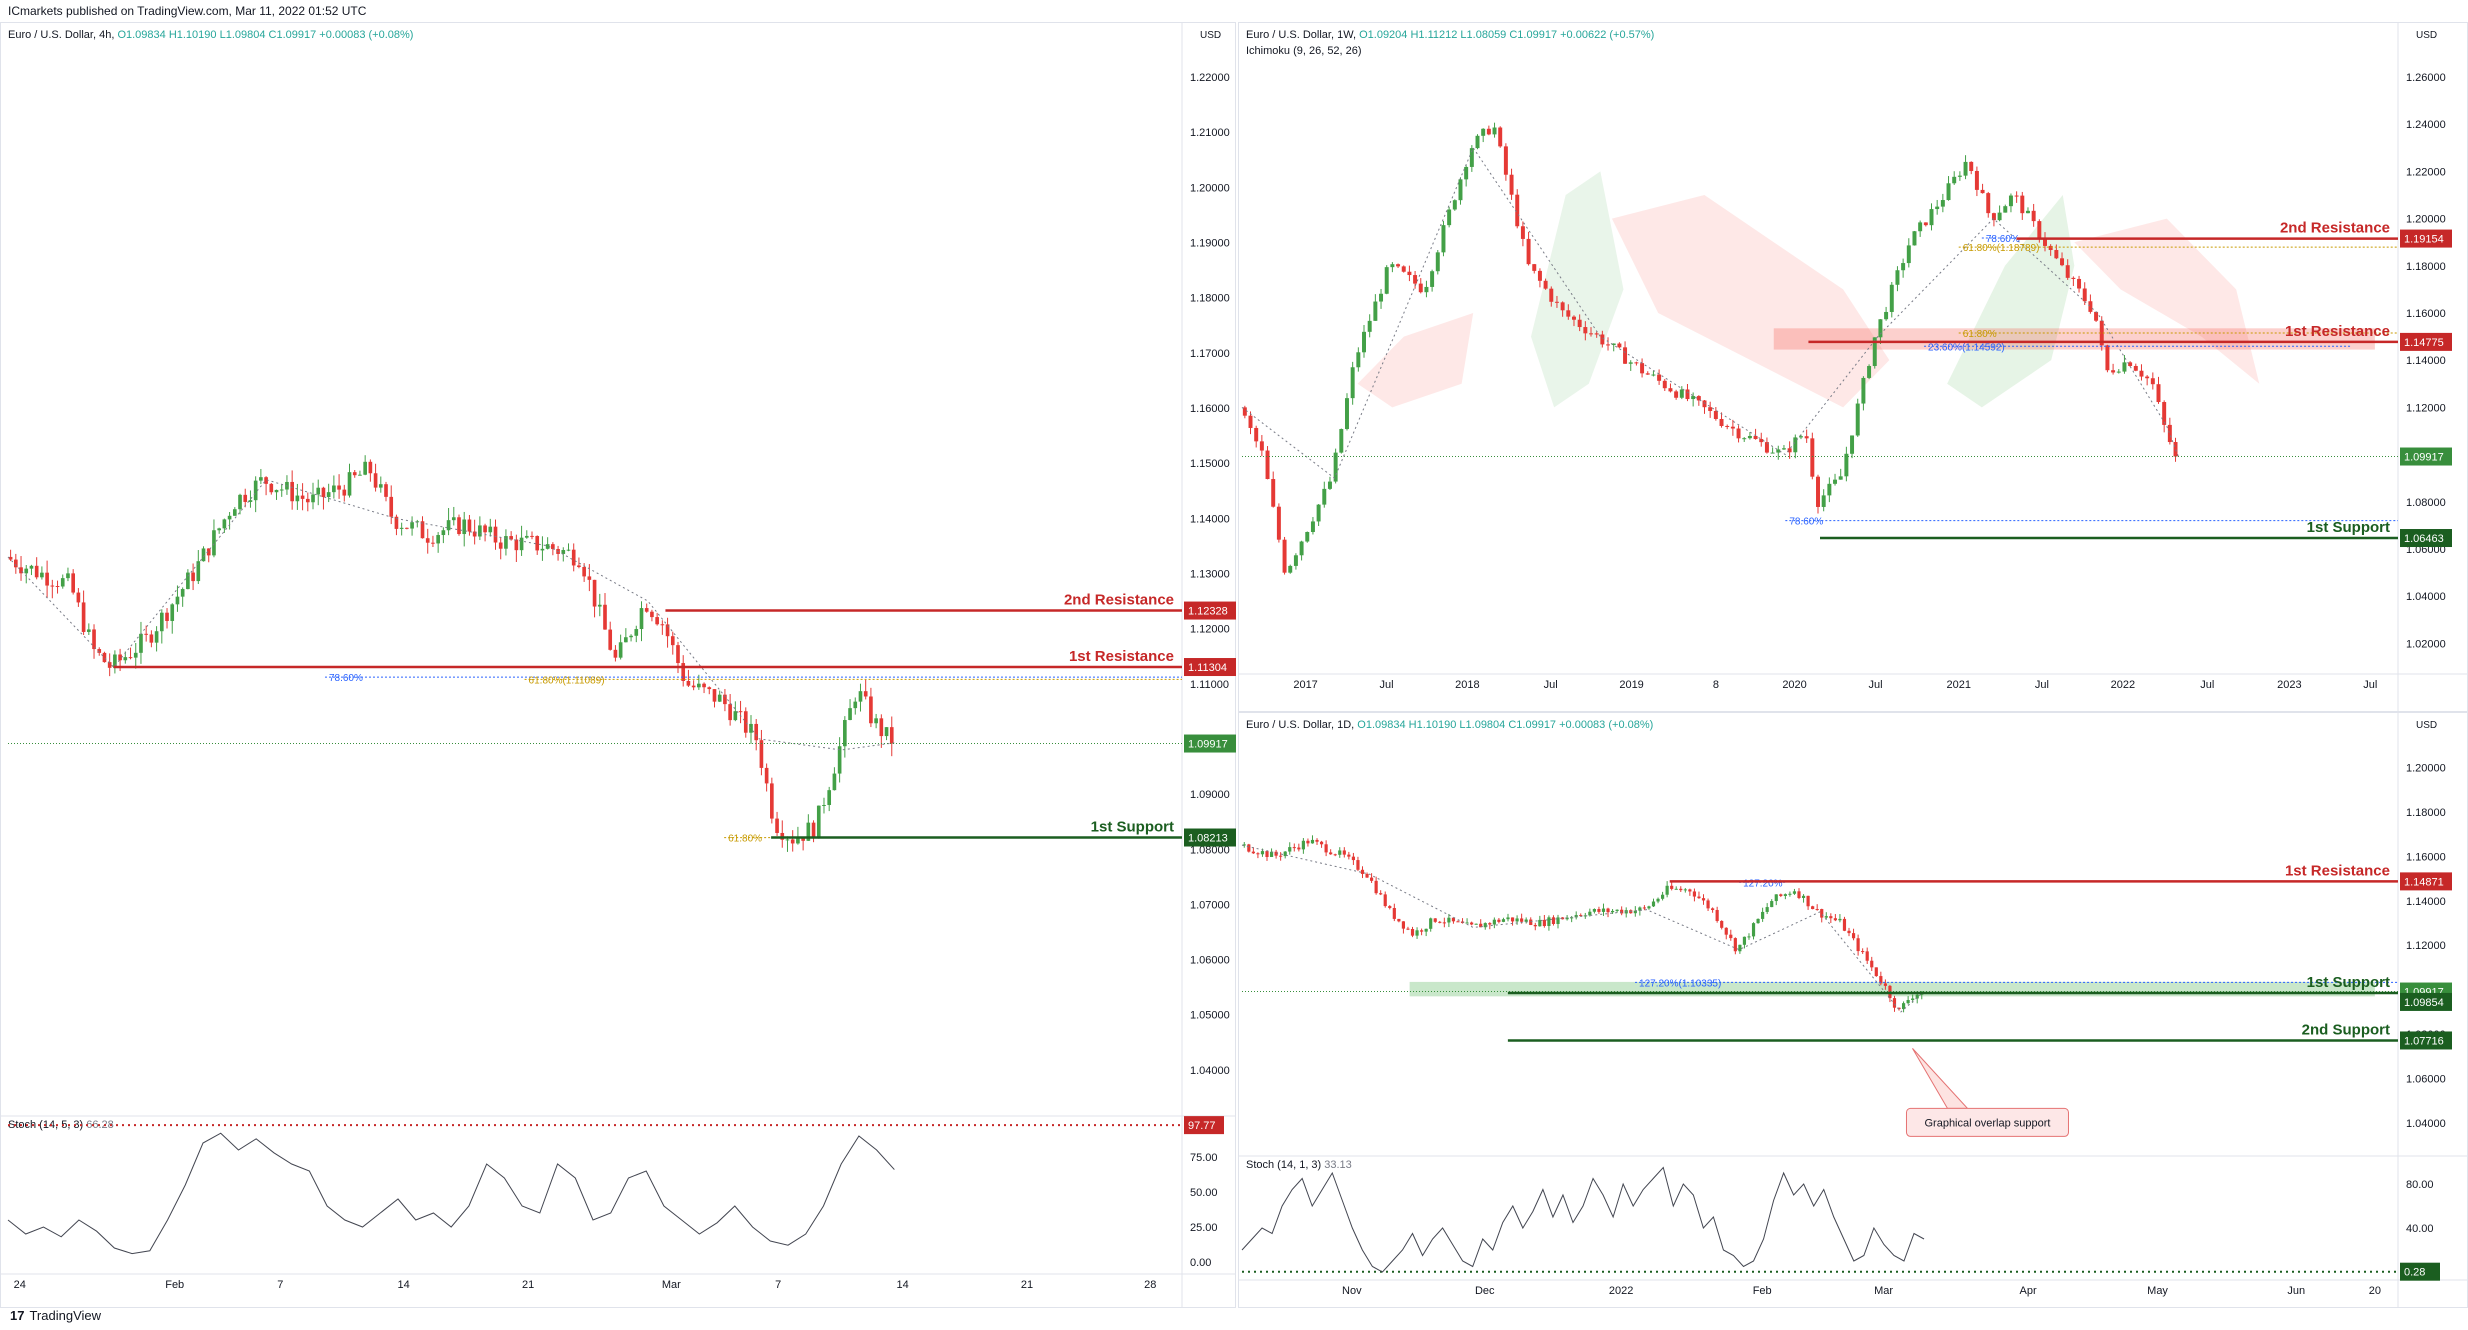  Describe the element at coordinates (671, 1285) in the screenshot. I see `h4-xtick: Mar` at that location.